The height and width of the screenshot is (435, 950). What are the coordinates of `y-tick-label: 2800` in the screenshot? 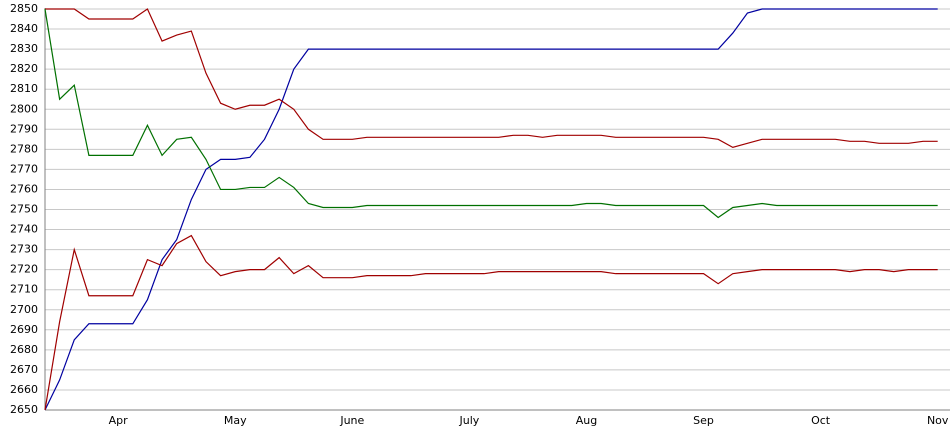 It's located at (24, 108).